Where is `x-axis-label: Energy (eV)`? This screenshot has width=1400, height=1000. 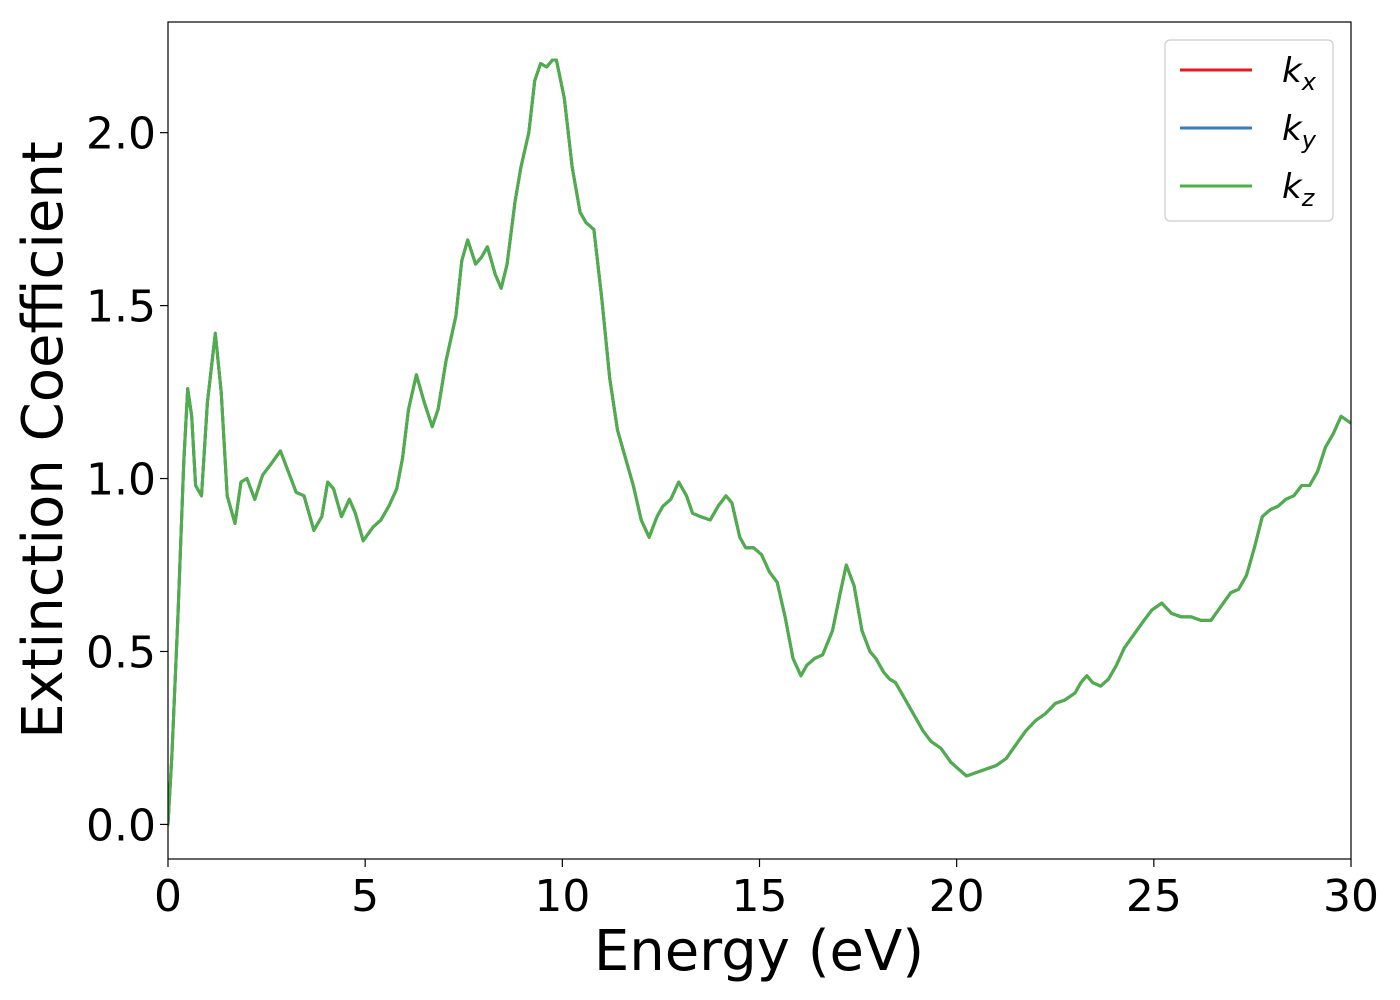 x-axis-label: Energy (eV) is located at coordinates (759, 951).